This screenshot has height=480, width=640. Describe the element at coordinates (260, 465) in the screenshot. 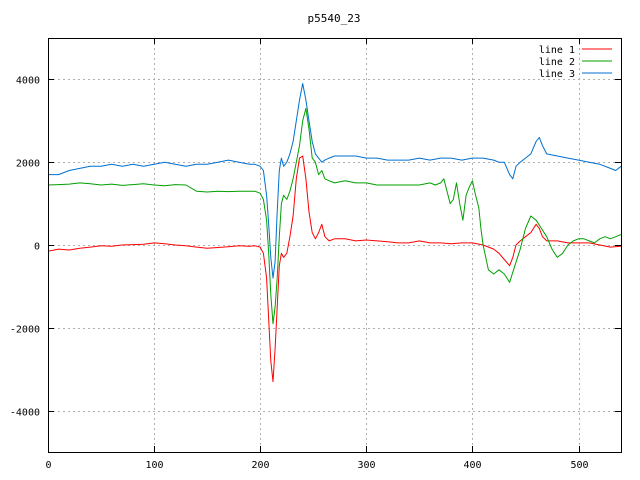

I see `x-tick-label: 200` at that location.